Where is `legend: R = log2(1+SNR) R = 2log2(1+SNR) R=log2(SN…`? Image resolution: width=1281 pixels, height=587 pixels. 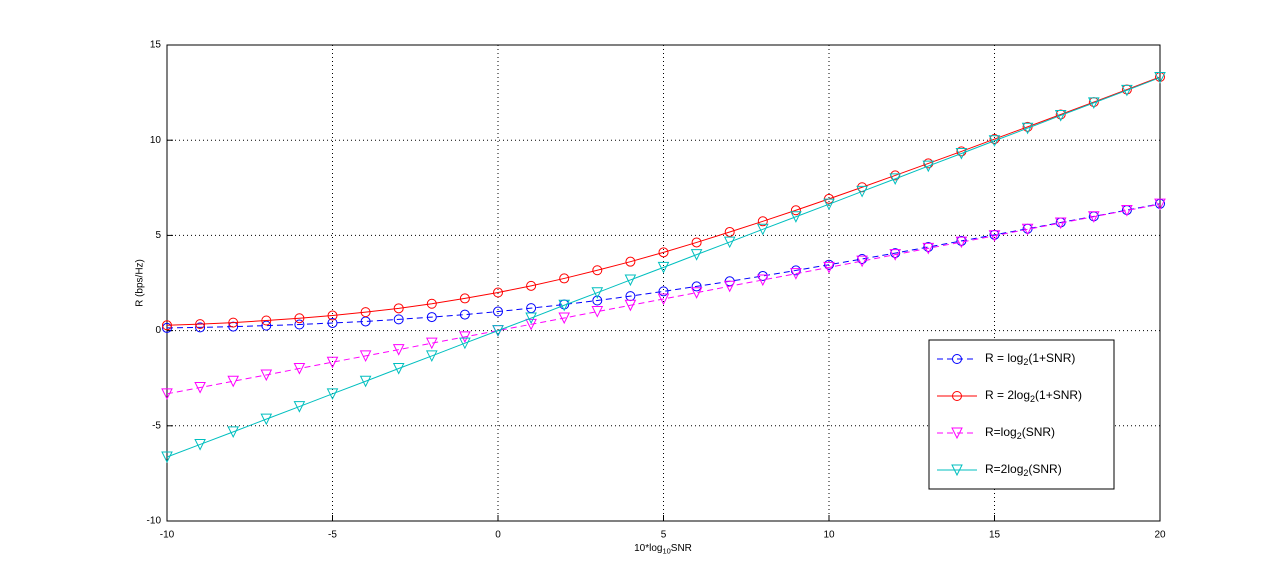 legend: R = log2(1+SNR) R = 2log2(1+SNR) R=log2(SN… is located at coordinates (1021, 414).